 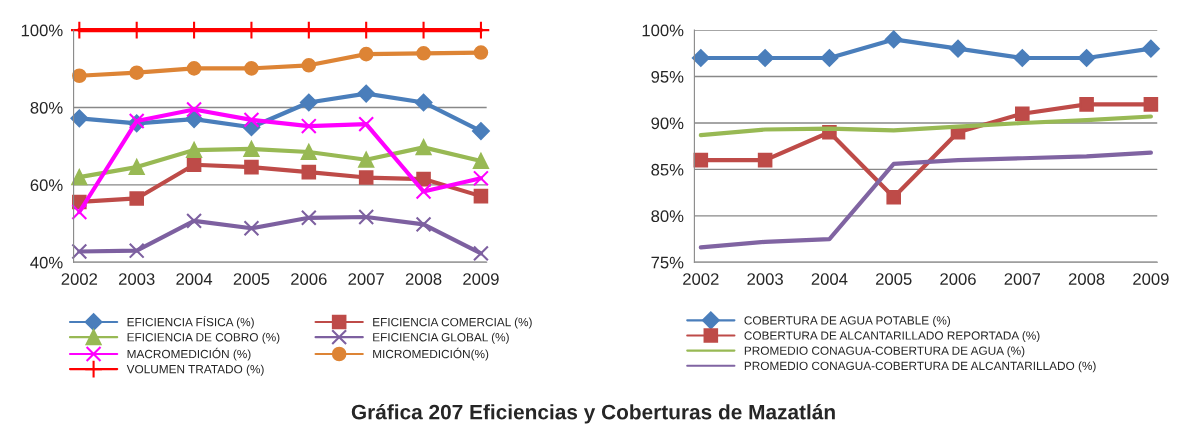 What do you see at coordinates (925, 200) in the screenshot?
I see `line-series` at bounding box center [925, 200].